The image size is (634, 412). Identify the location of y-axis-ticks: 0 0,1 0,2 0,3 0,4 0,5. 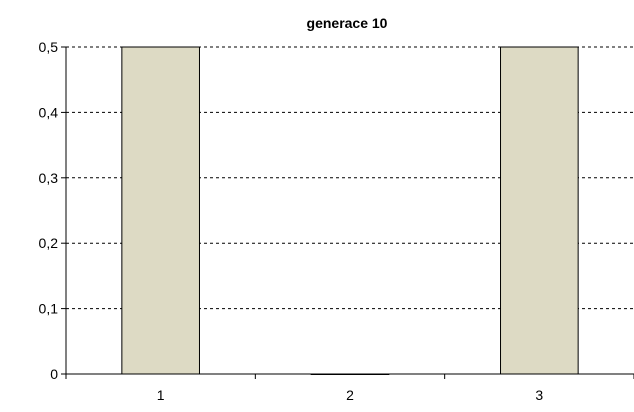
(52, 210).